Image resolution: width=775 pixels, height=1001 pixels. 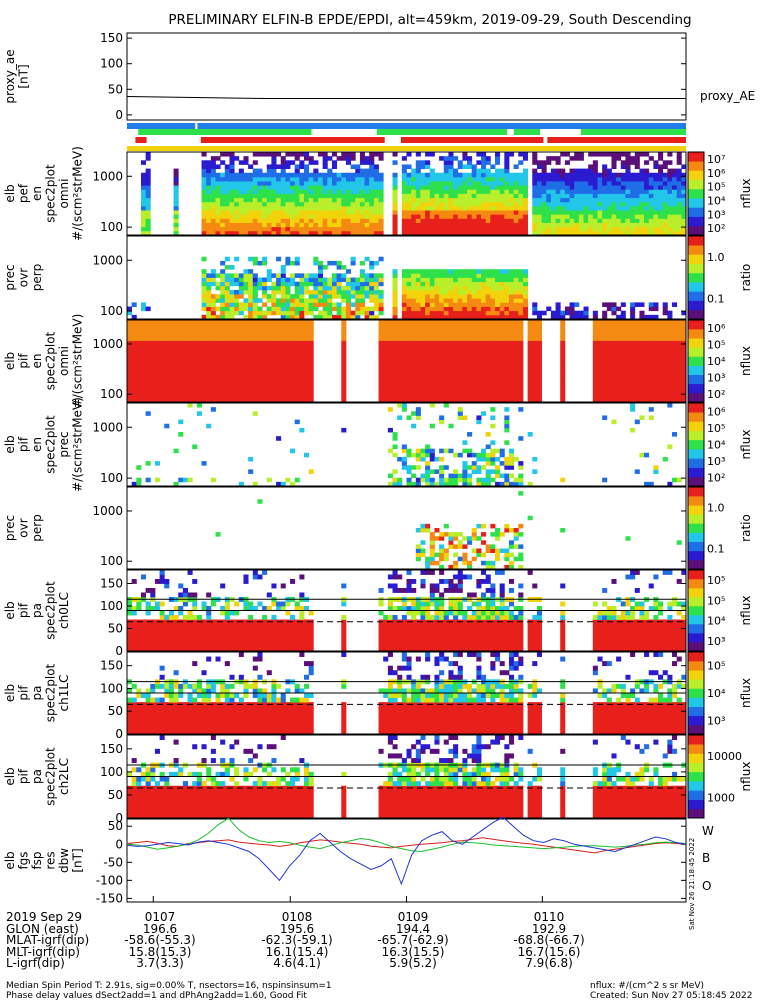 What do you see at coordinates (449, 530) in the screenshot?
I see `heatmap-elb_pif_prec_ovr_perp` at bounding box center [449, 530].